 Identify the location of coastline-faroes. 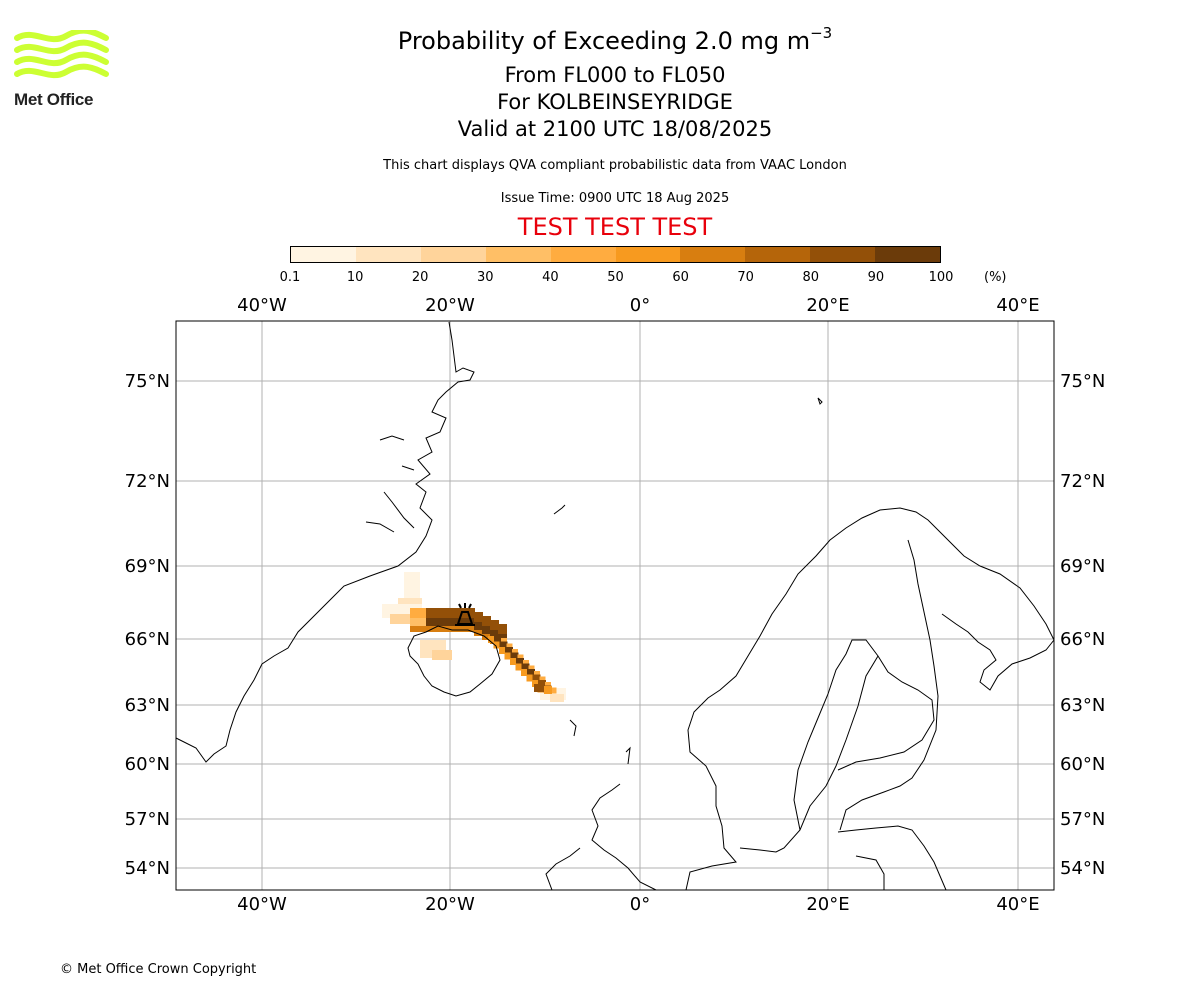
(573, 728).